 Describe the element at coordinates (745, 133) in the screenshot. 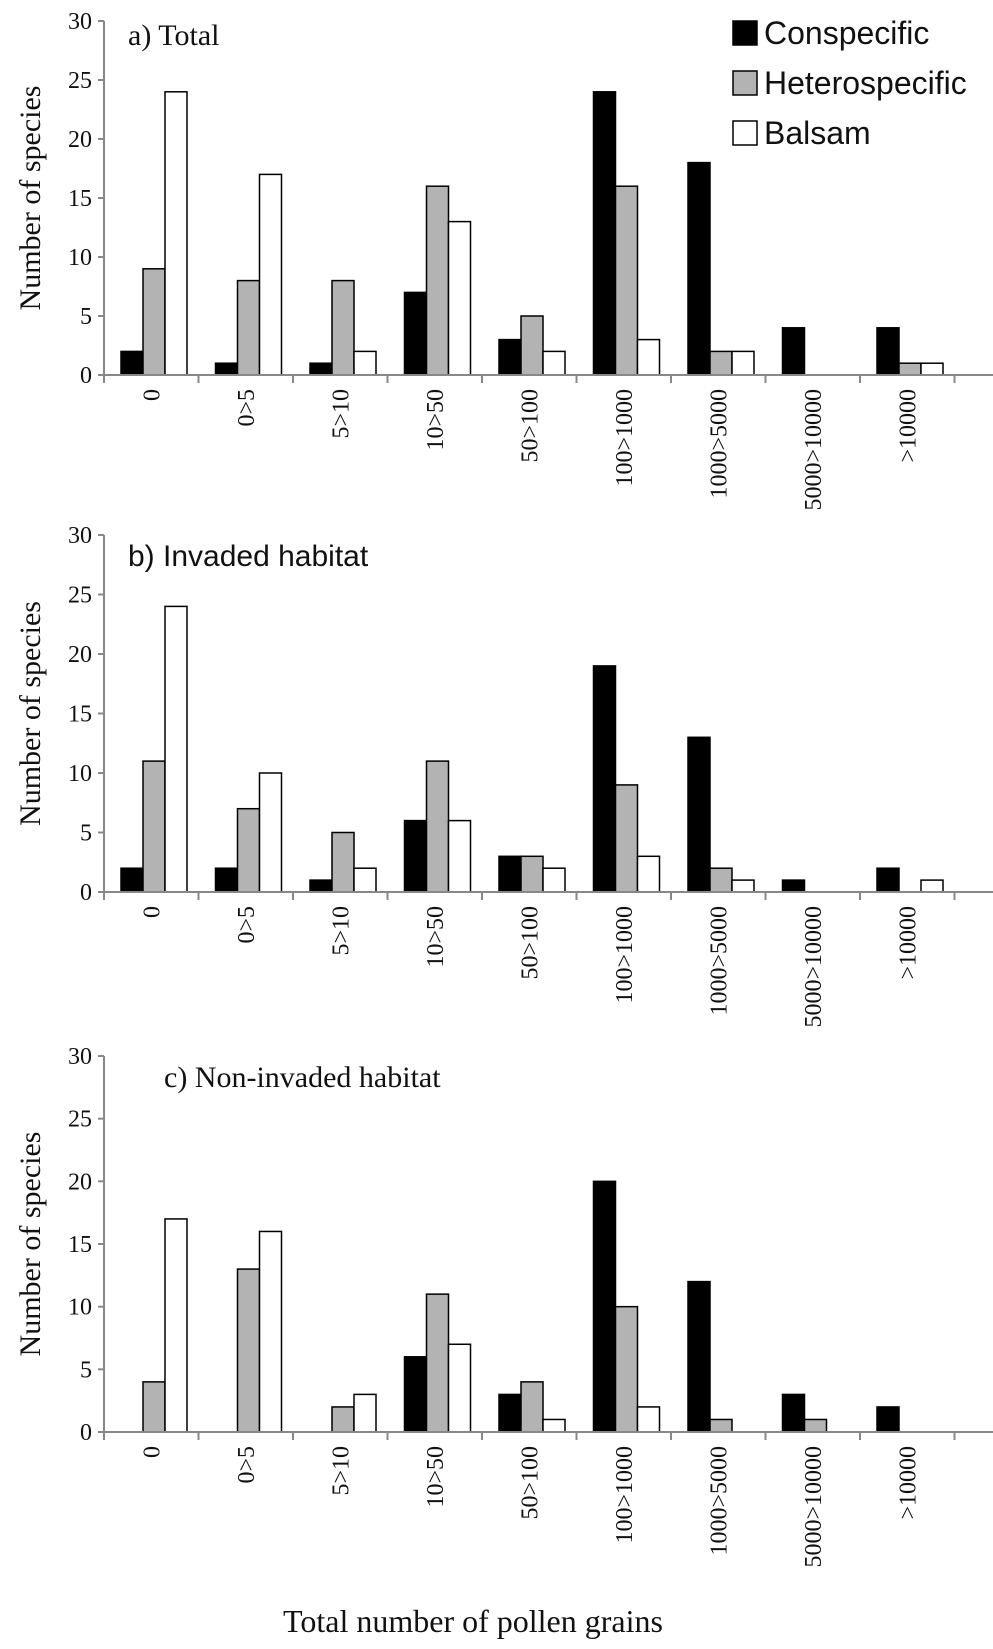

I see `legend-swatch-balsam` at that location.